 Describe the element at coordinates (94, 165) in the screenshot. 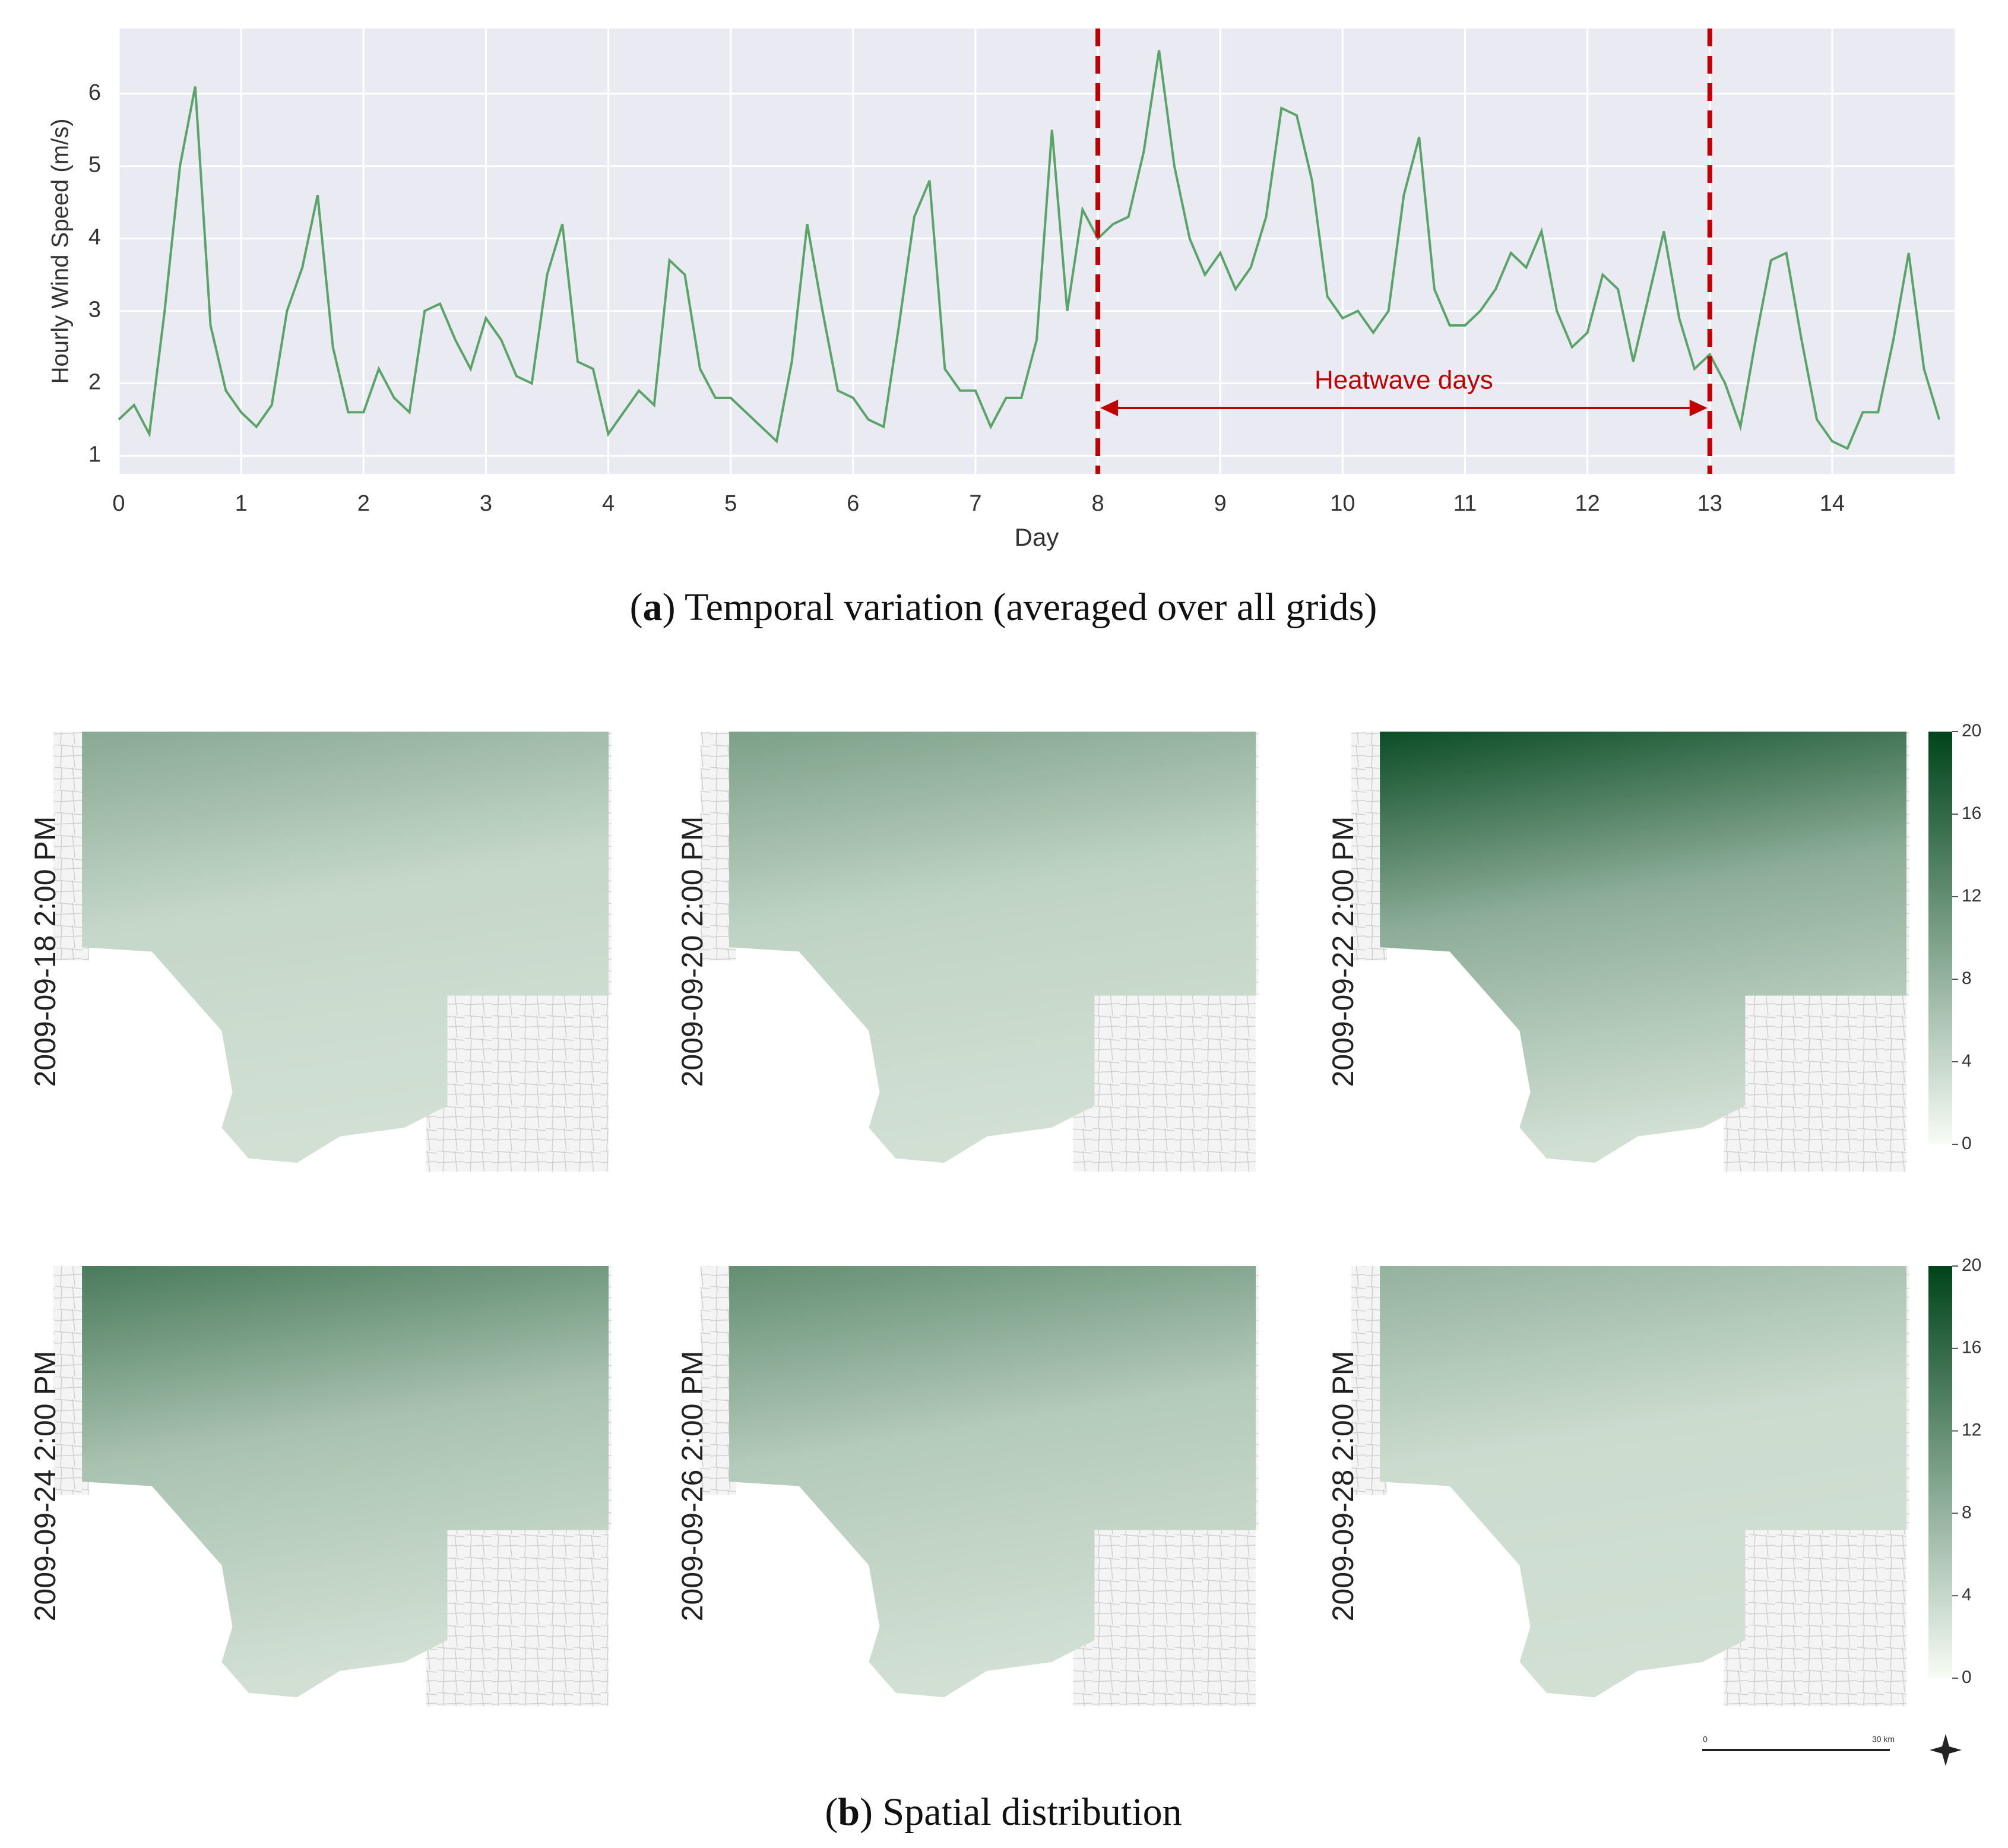

I see `y-tick-label: 5` at that location.